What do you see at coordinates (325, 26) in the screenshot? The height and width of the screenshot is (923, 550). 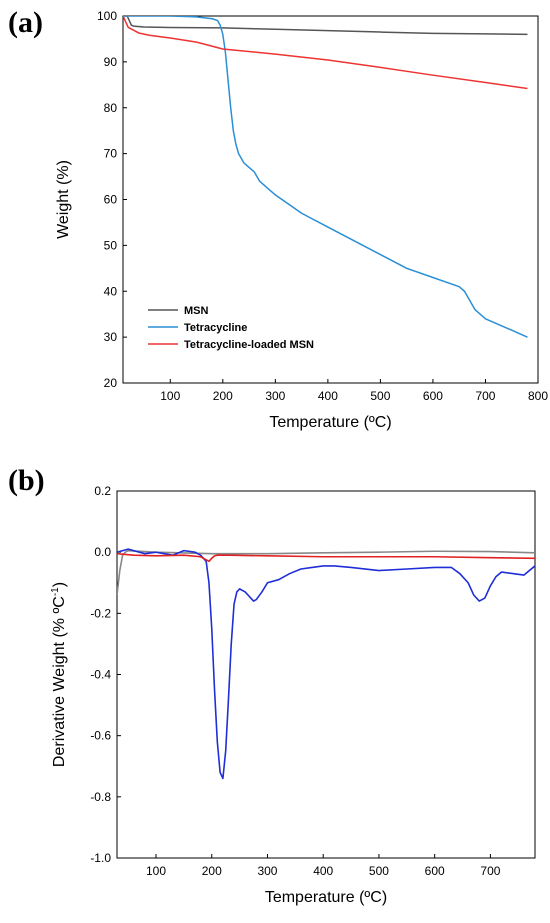 I see `series-line-msn` at bounding box center [325, 26].